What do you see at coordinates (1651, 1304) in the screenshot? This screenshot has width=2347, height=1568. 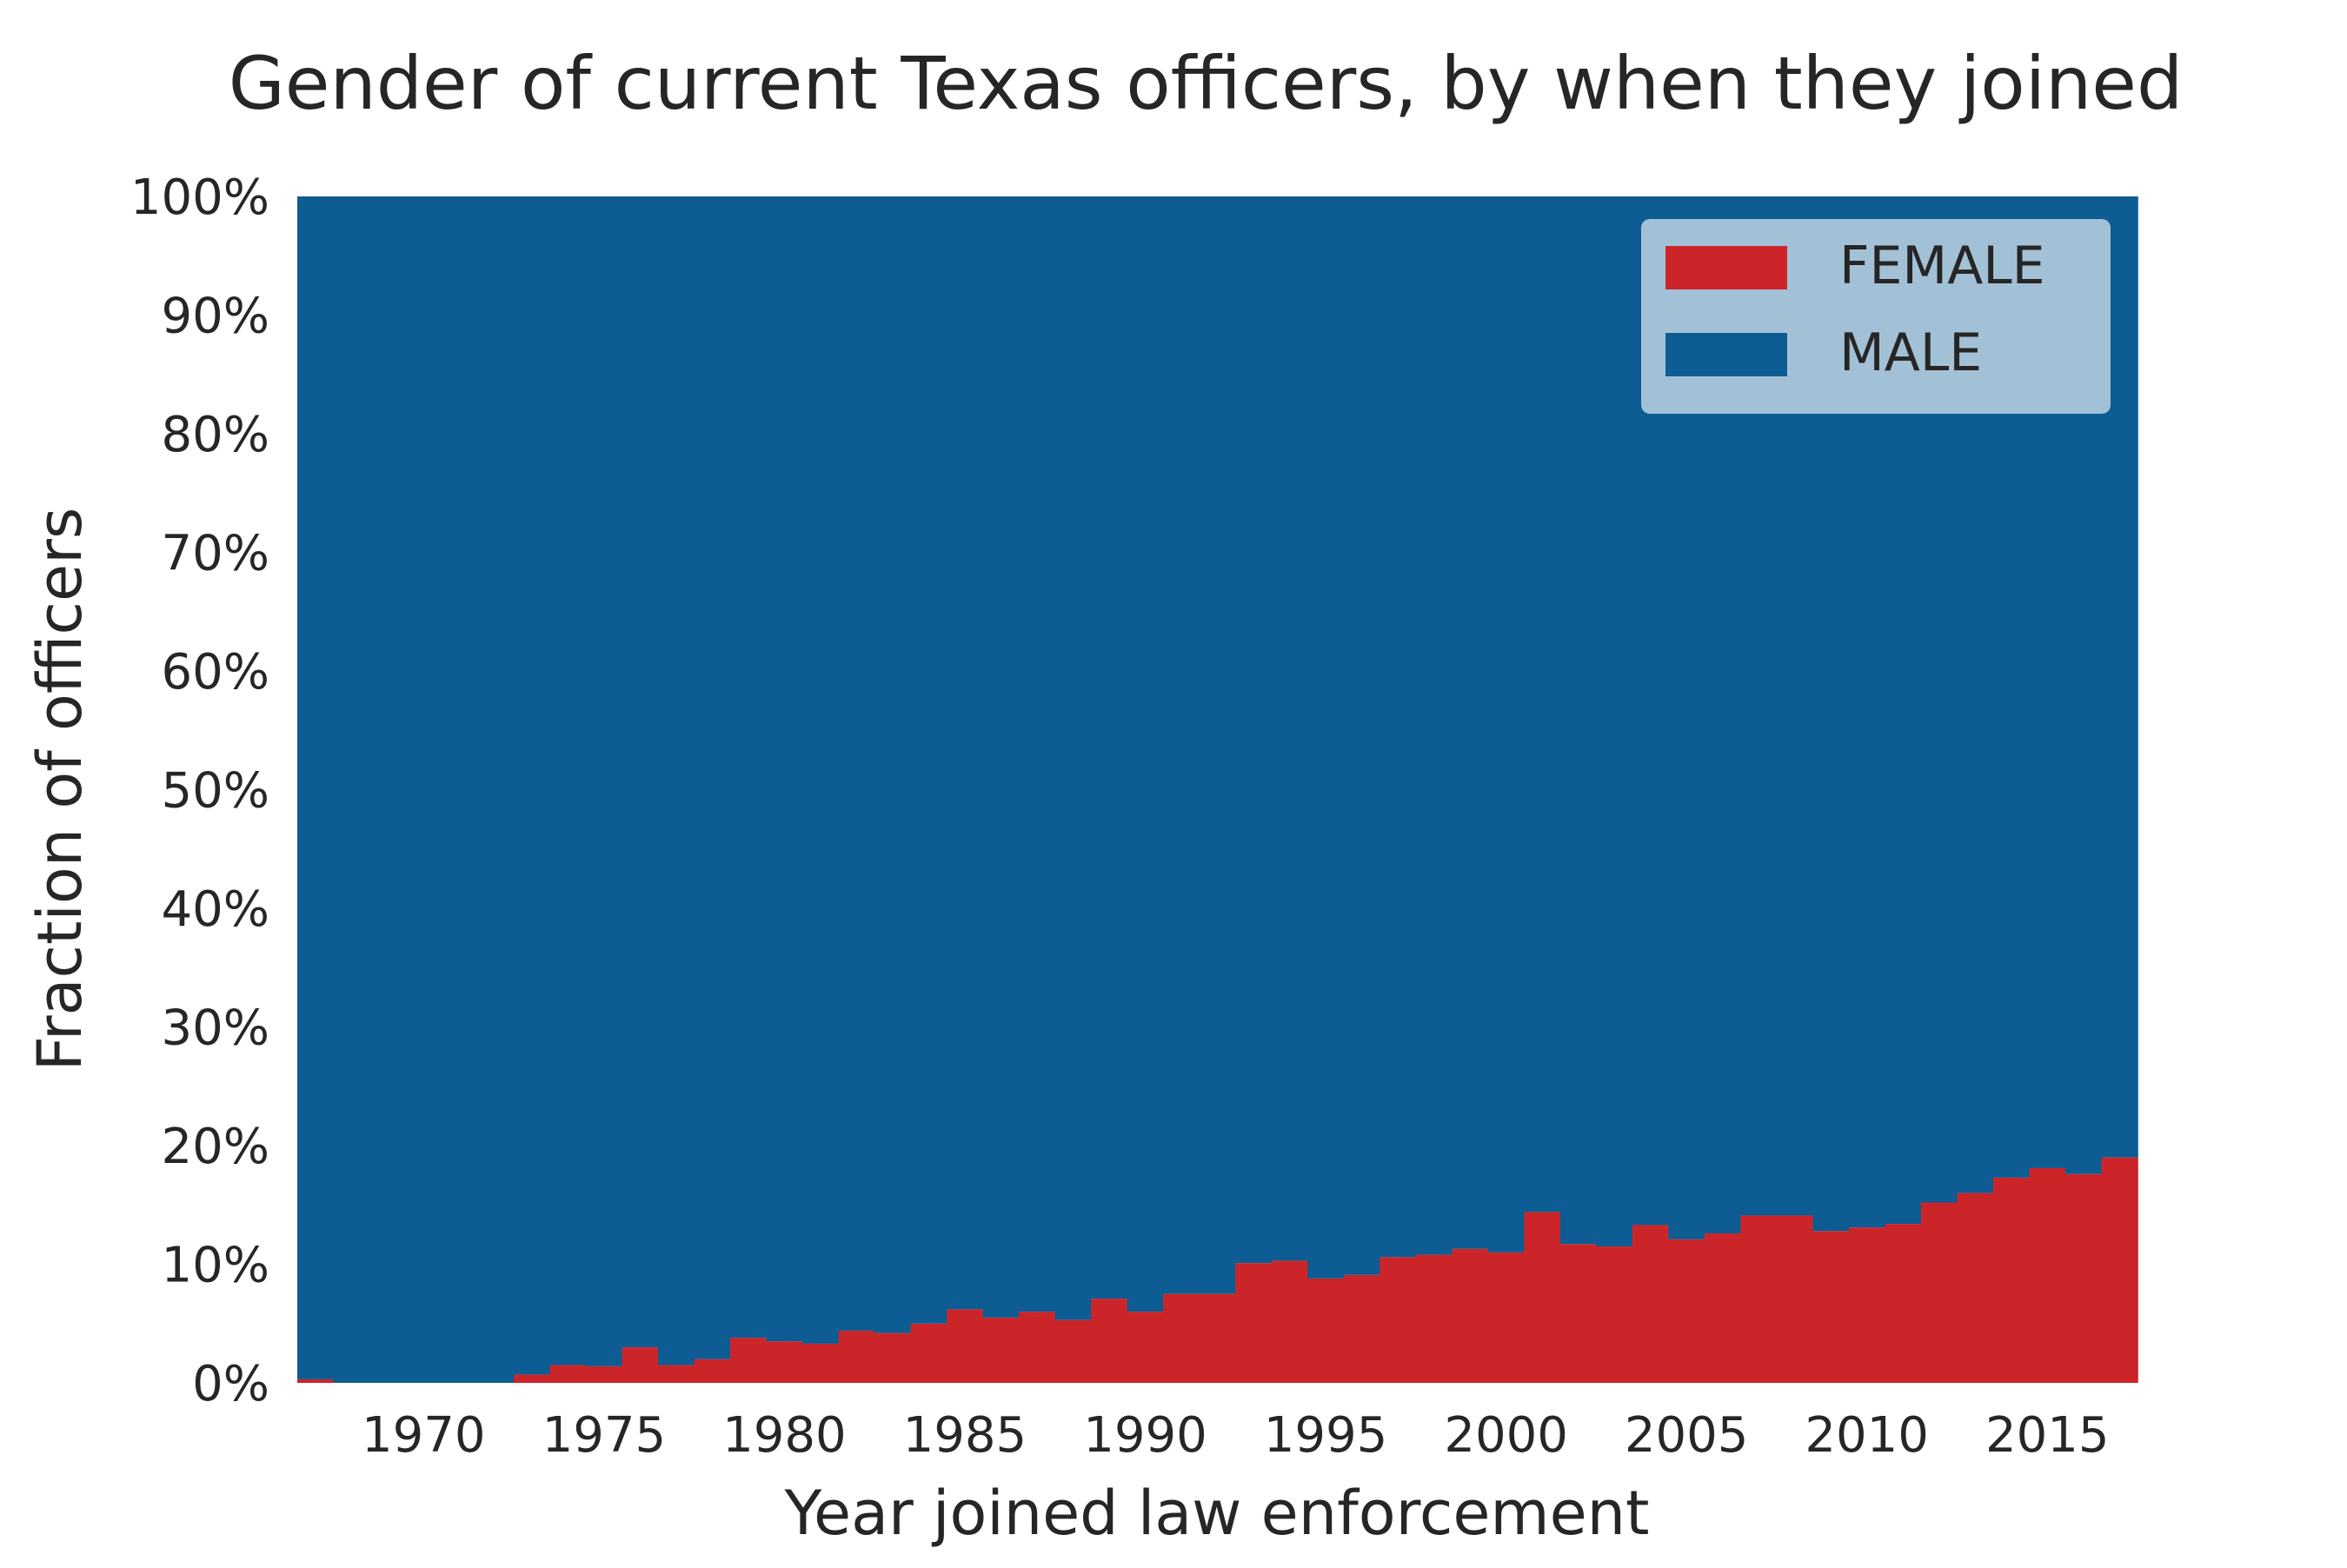 I see `bar-female-2004` at bounding box center [1651, 1304].